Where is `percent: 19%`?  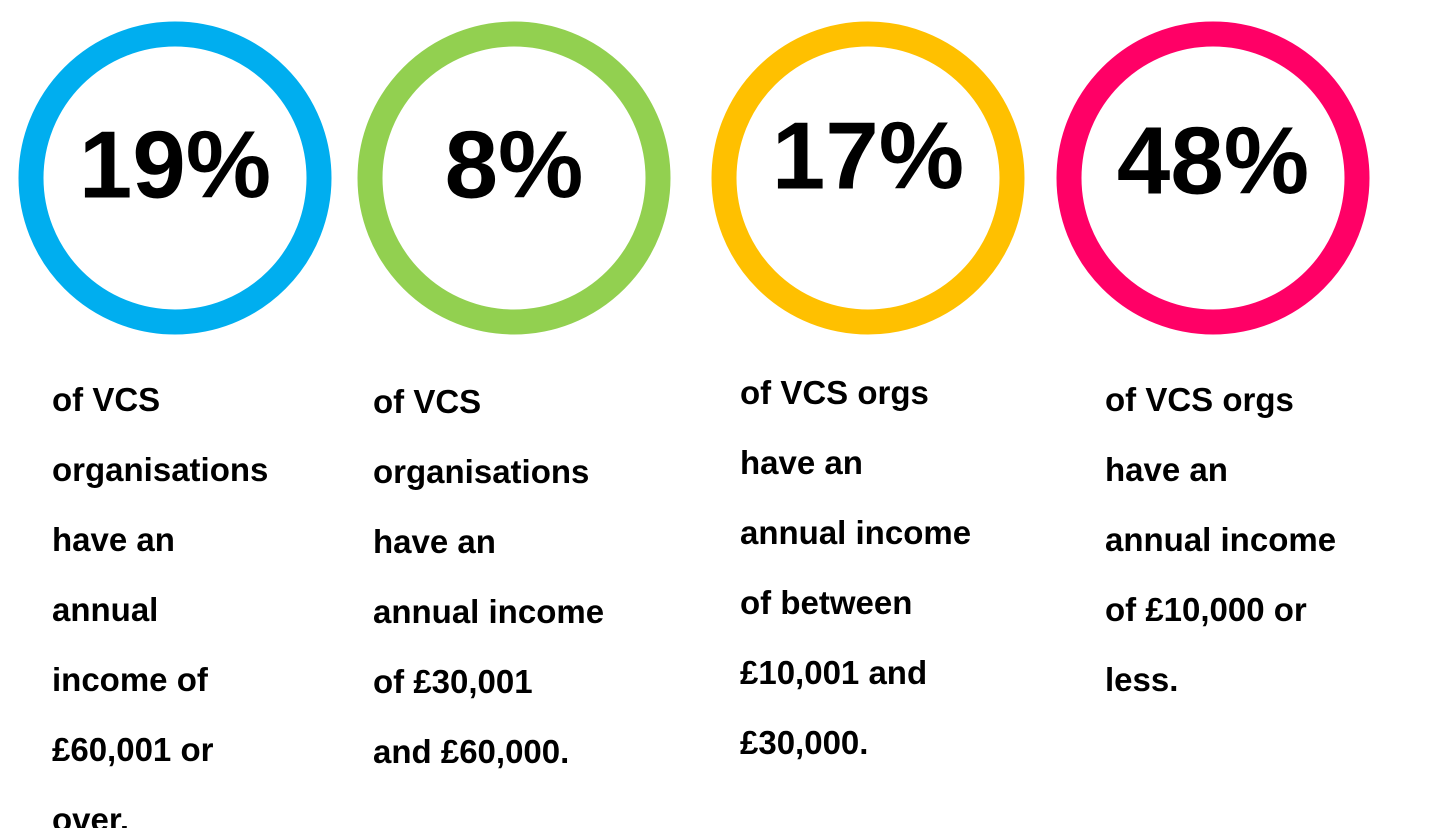 percent: 19% is located at coordinates (175, 164).